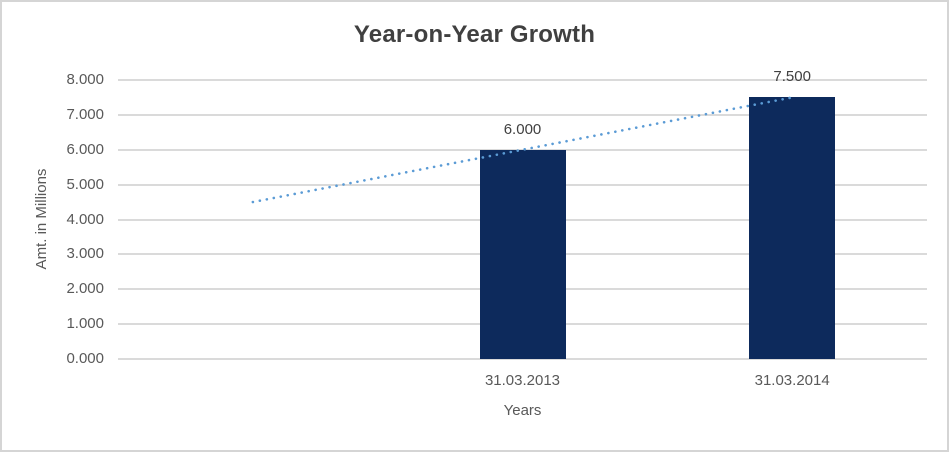 This screenshot has height=452, width=949. Describe the element at coordinates (85, 79) in the screenshot. I see `y-tick-label: 8.000` at that location.